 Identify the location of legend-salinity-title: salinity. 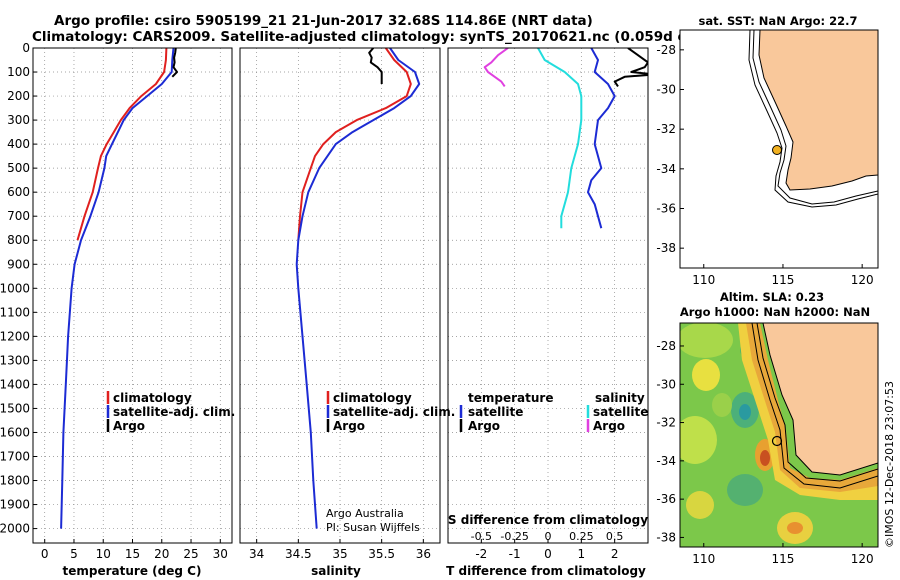
(620, 398).